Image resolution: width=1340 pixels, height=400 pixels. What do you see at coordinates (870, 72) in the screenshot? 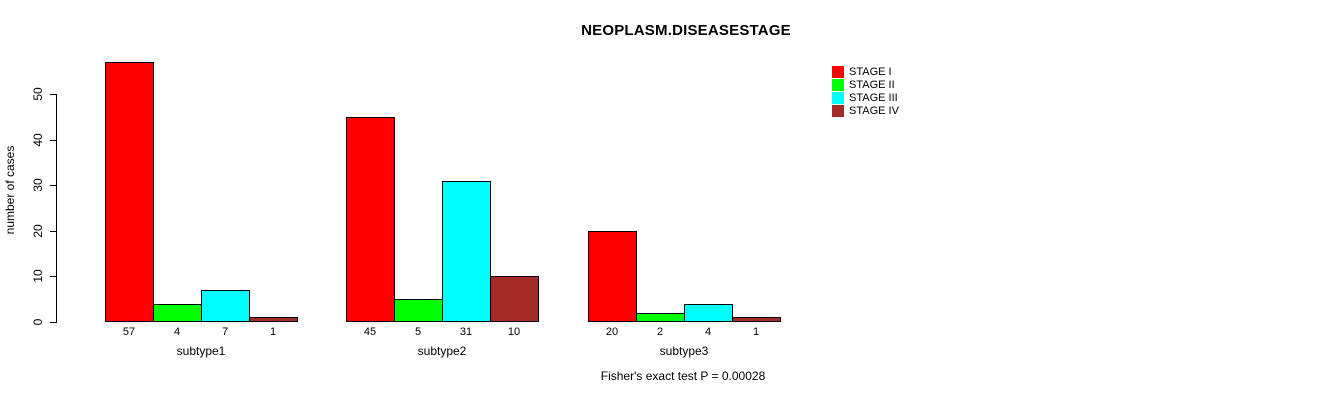
I see `legend-label: STAGE I` at bounding box center [870, 72].